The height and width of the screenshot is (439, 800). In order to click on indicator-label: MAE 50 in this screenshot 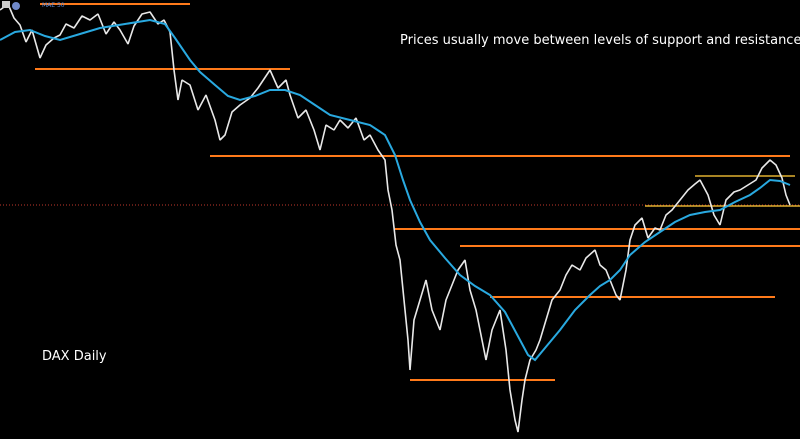, I will do `click(53, 5)`.